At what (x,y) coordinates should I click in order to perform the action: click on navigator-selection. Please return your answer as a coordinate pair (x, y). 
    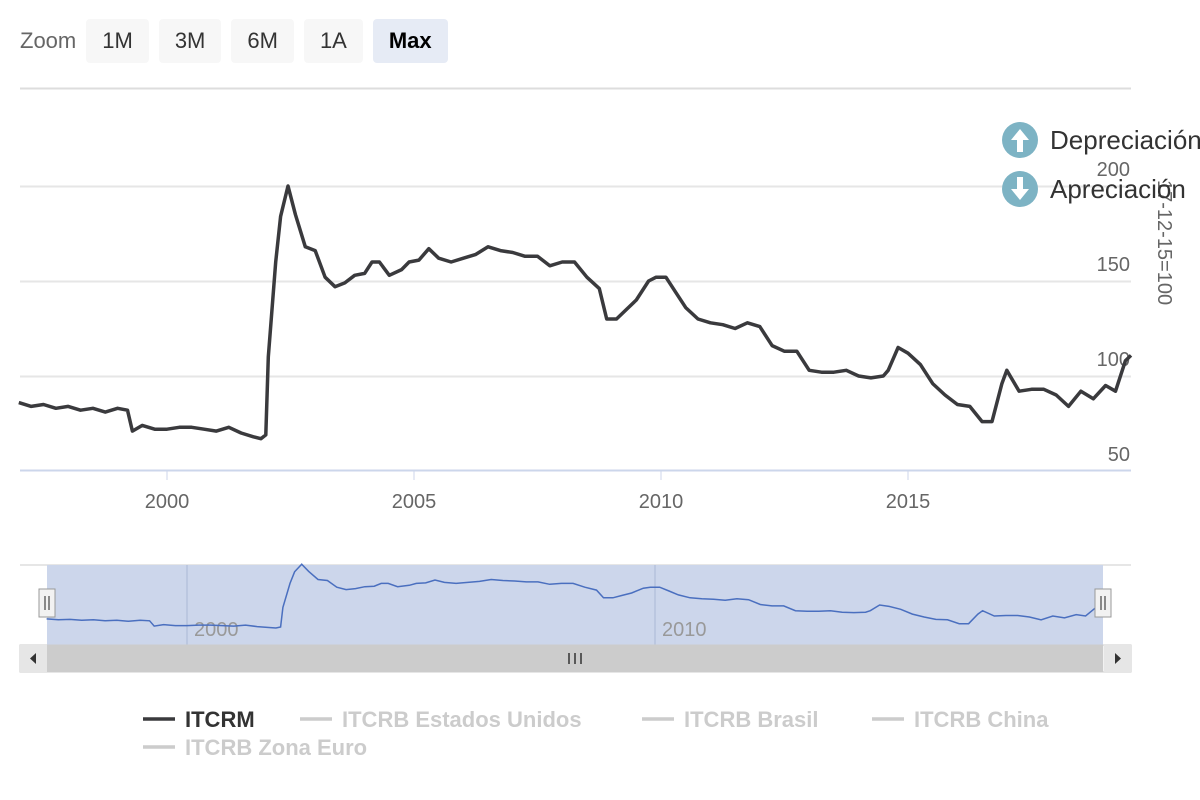
    Looking at the image, I should click on (575, 605).